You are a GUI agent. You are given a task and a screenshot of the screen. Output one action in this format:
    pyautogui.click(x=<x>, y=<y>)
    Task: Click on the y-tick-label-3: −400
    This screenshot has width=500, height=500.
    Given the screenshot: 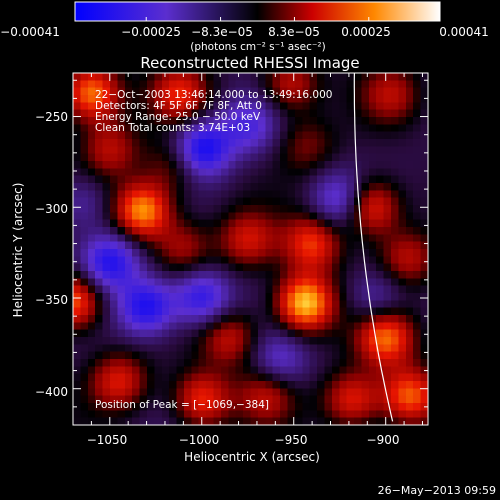 What is the action you would take?
    pyautogui.click(x=51, y=392)
    